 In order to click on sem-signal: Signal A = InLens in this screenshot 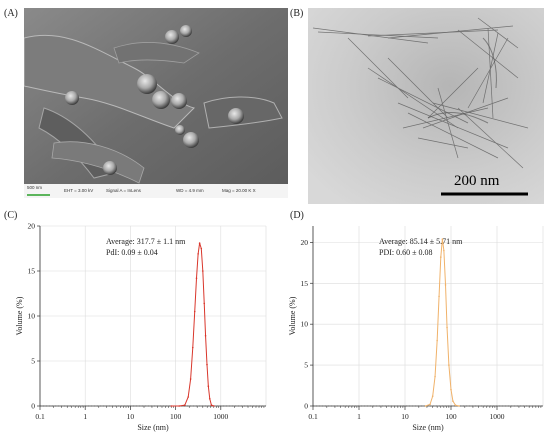, I will do `click(123, 190)`.